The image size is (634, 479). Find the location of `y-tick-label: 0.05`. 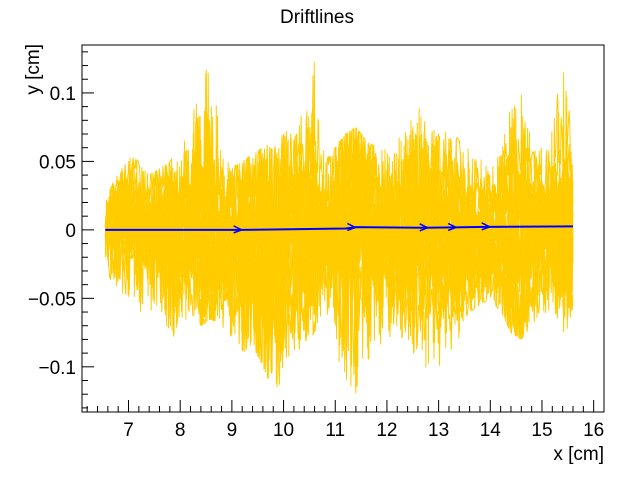

y-tick-label: 0.05 is located at coordinates (57, 162).